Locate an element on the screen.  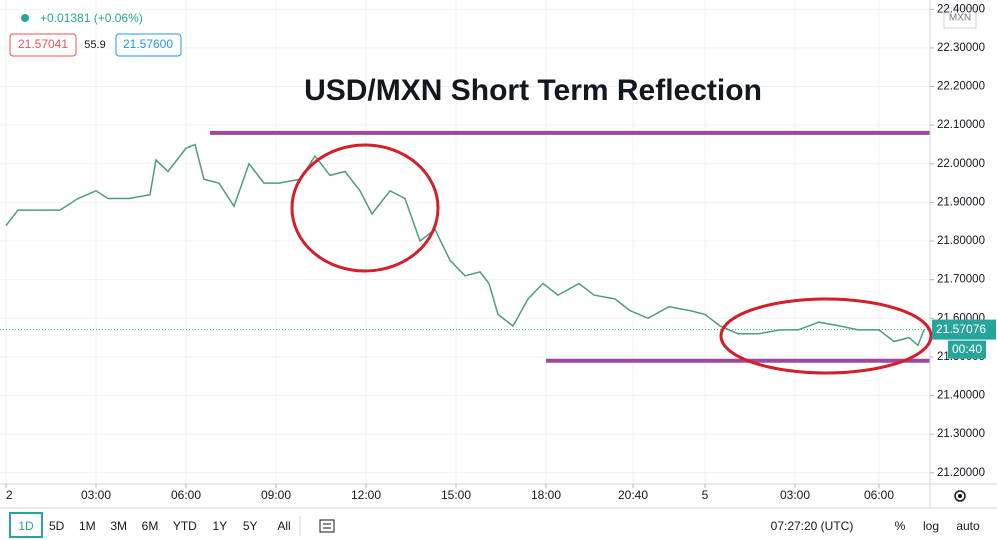
interval-button: 5Y is located at coordinates (250, 526).